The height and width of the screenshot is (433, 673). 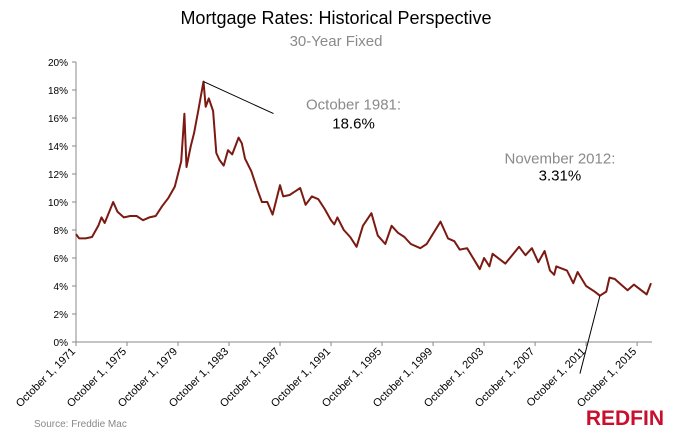 What do you see at coordinates (61, 231) in the screenshot?
I see `y-tick-label: 8%` at bounding box center [61, 231].